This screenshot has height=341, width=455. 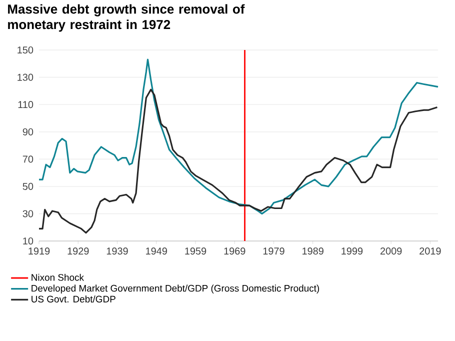 I want to click on x-tick-label: 1929, so click(x=78, y=251).